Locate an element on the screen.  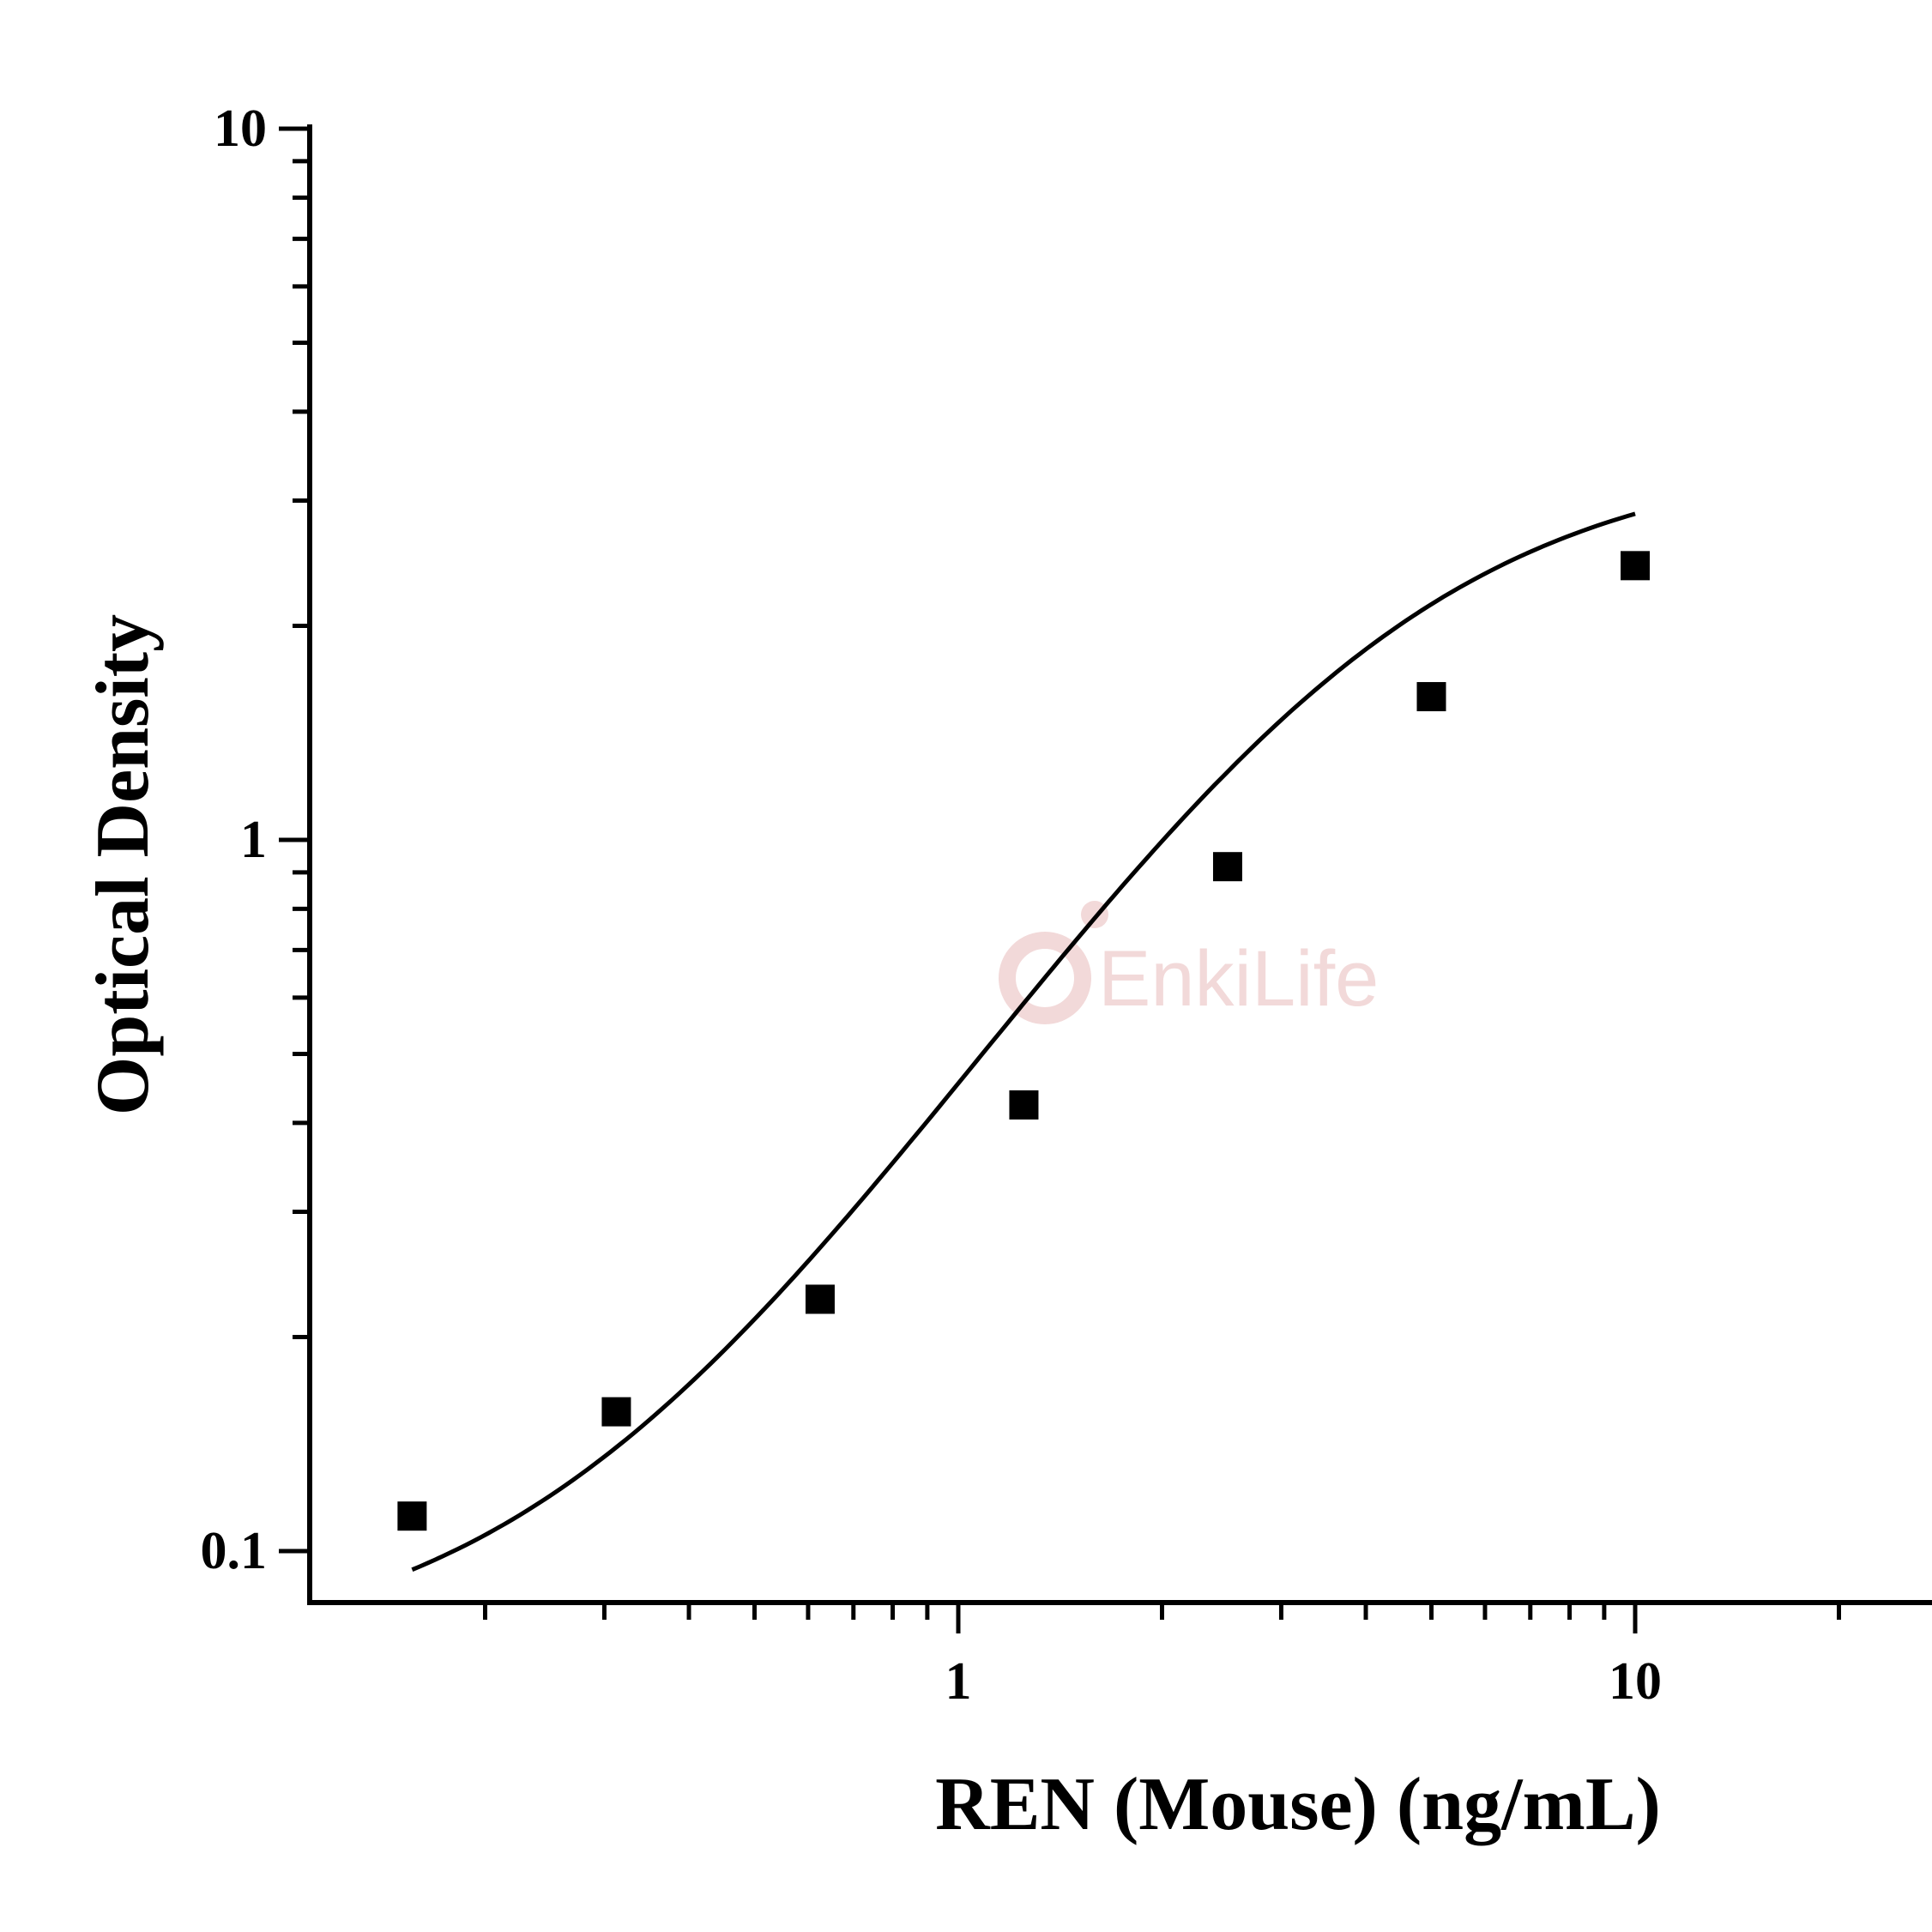
y-axis-title: Optical Density is located at coordinates (123, 864).